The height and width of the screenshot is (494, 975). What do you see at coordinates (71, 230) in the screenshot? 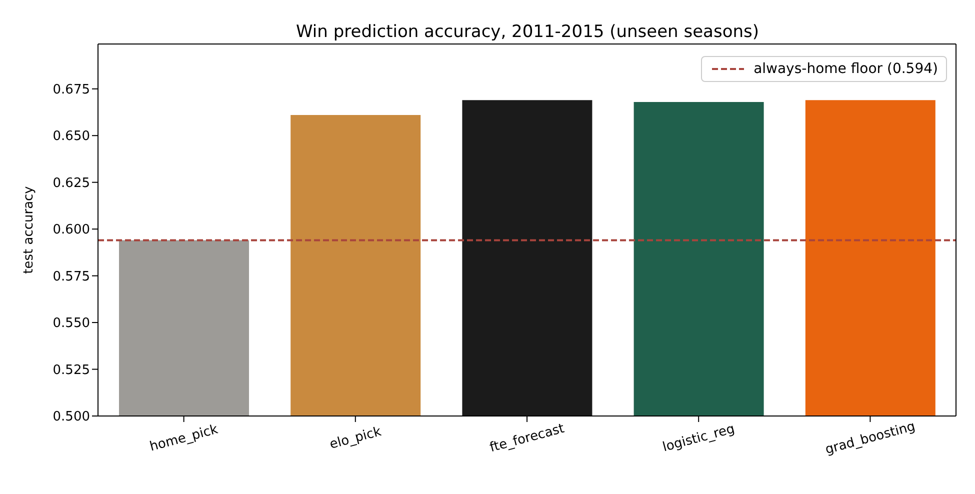
I see `y-tick-label: 0.600` at bounding box center [71, 230].